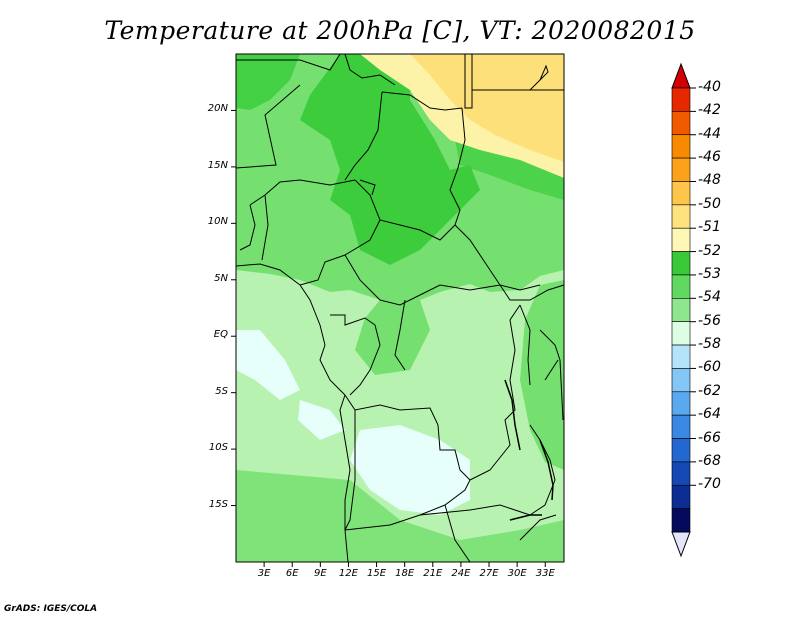 The height and width of the screenshot is (618, 800). I want to click on lat-label: 10S, so click(218, 448).